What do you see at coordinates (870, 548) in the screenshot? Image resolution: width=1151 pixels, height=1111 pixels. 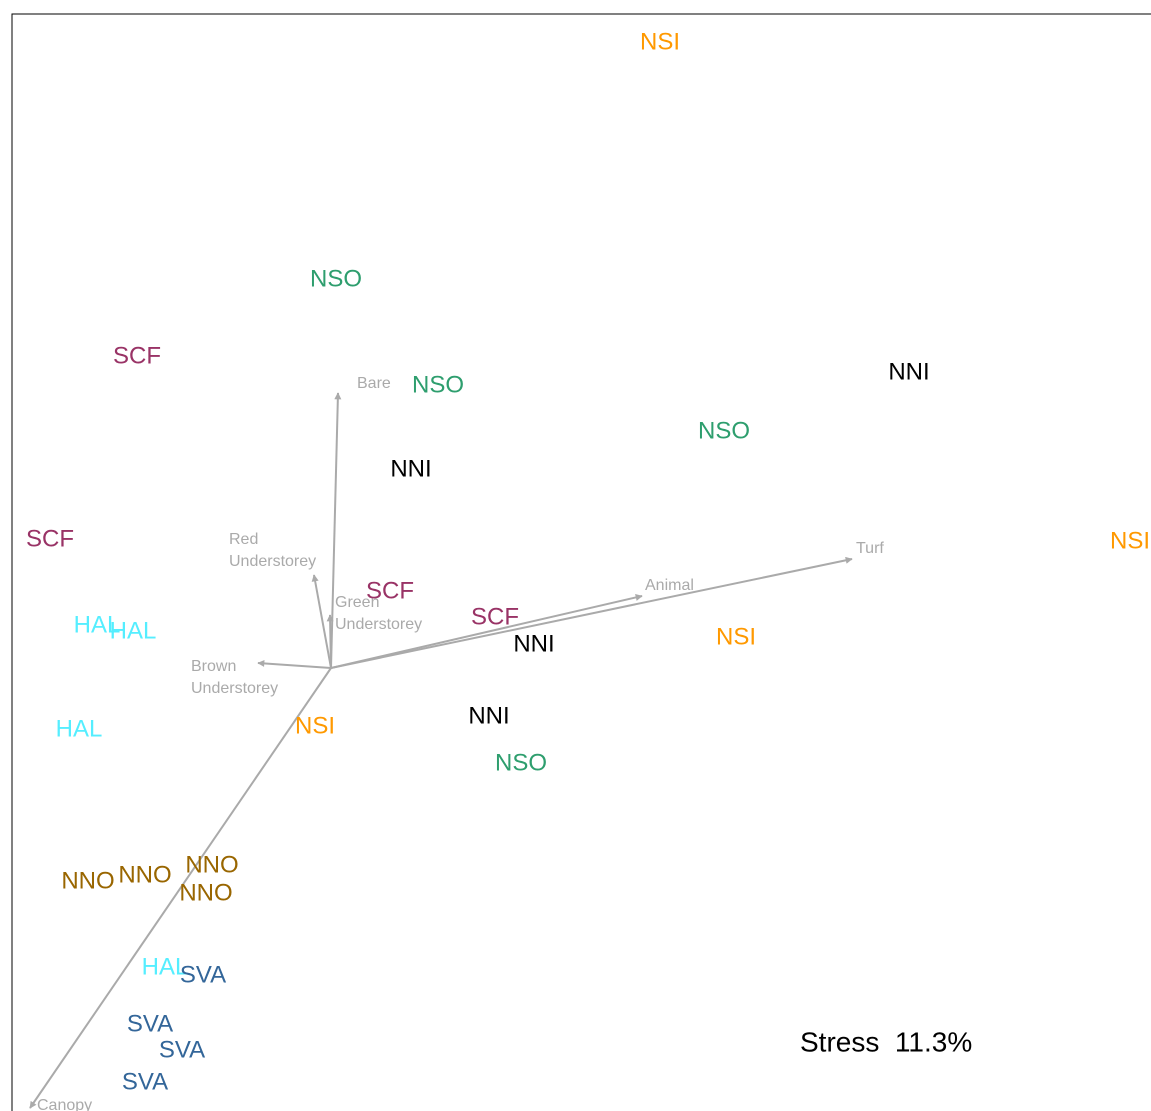 I see `vector-label: Turf` at bounding box center [870, 548].